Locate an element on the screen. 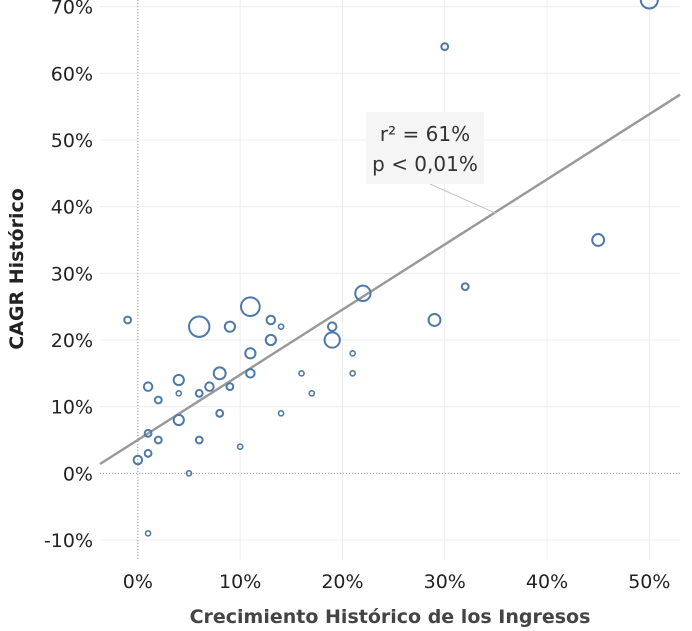 This screenshot has height=631, width=692. annotation-line-p: p < 0,01% is located at coordinates (425, 164).